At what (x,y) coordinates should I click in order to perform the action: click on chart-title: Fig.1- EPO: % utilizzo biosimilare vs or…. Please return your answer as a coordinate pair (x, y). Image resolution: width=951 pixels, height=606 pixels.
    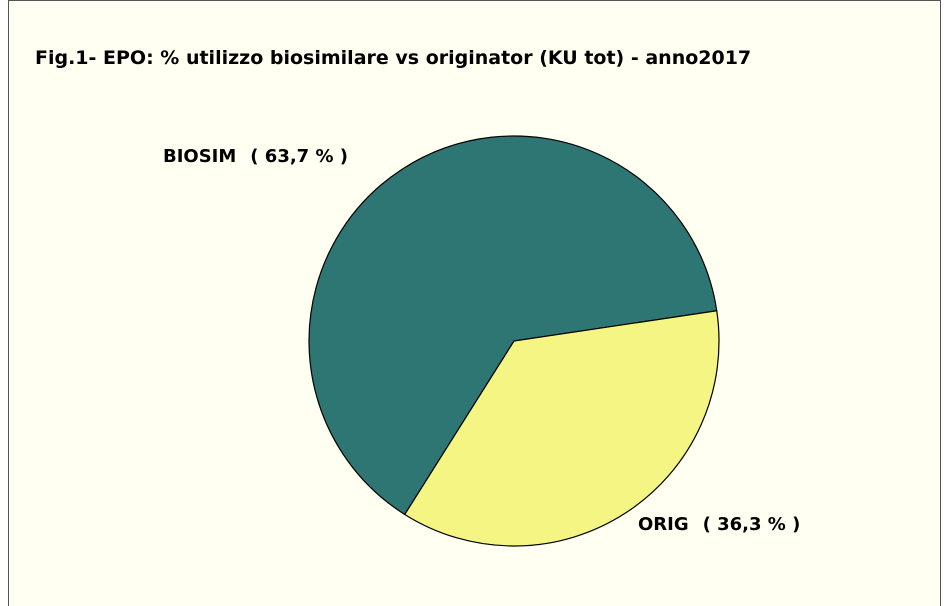
    Looking at the image, I should click on (393, 58).